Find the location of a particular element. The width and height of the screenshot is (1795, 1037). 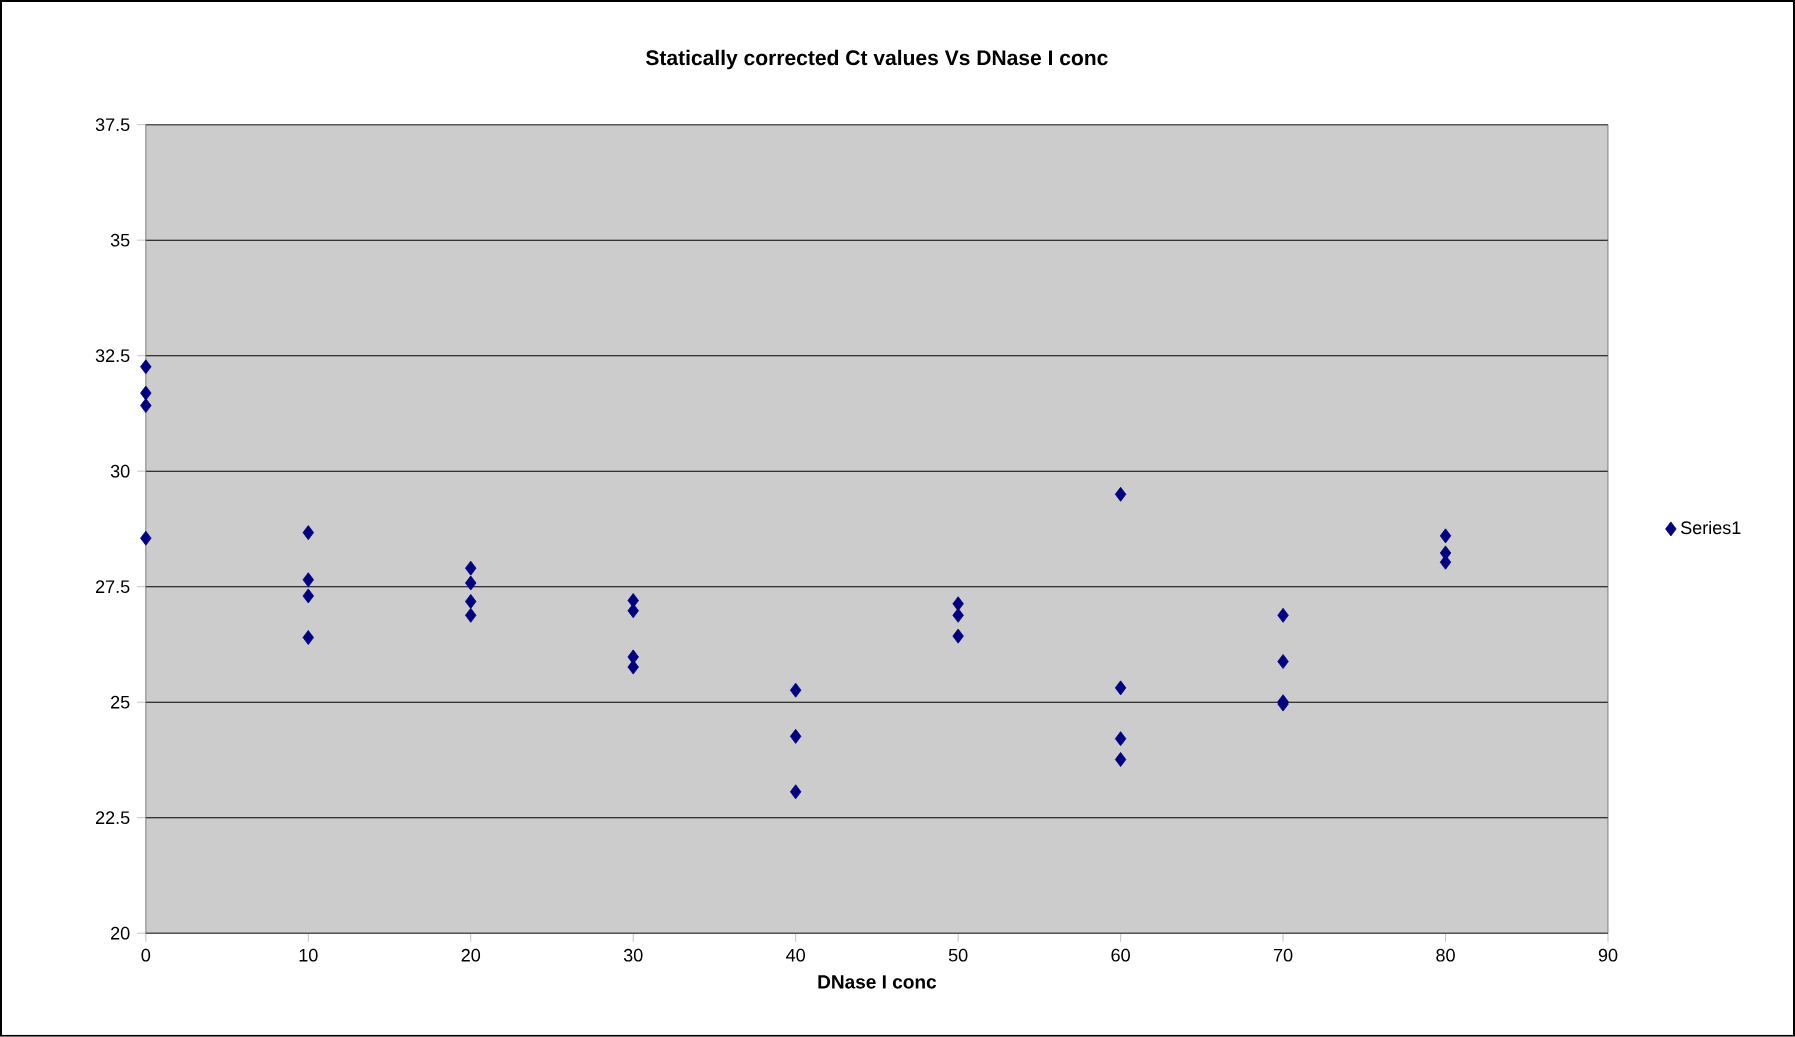

y-tick-label: 32.5 is located at coordinates (112, 356).